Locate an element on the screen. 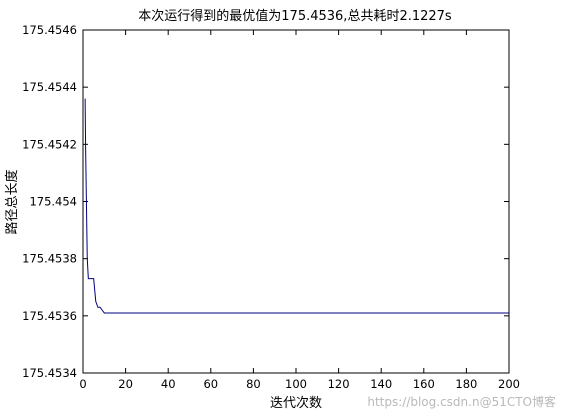  chart-title: 本次运行得到的最优值为175.4536,总共耗时2.1227s is located at coordinates (295, 16).